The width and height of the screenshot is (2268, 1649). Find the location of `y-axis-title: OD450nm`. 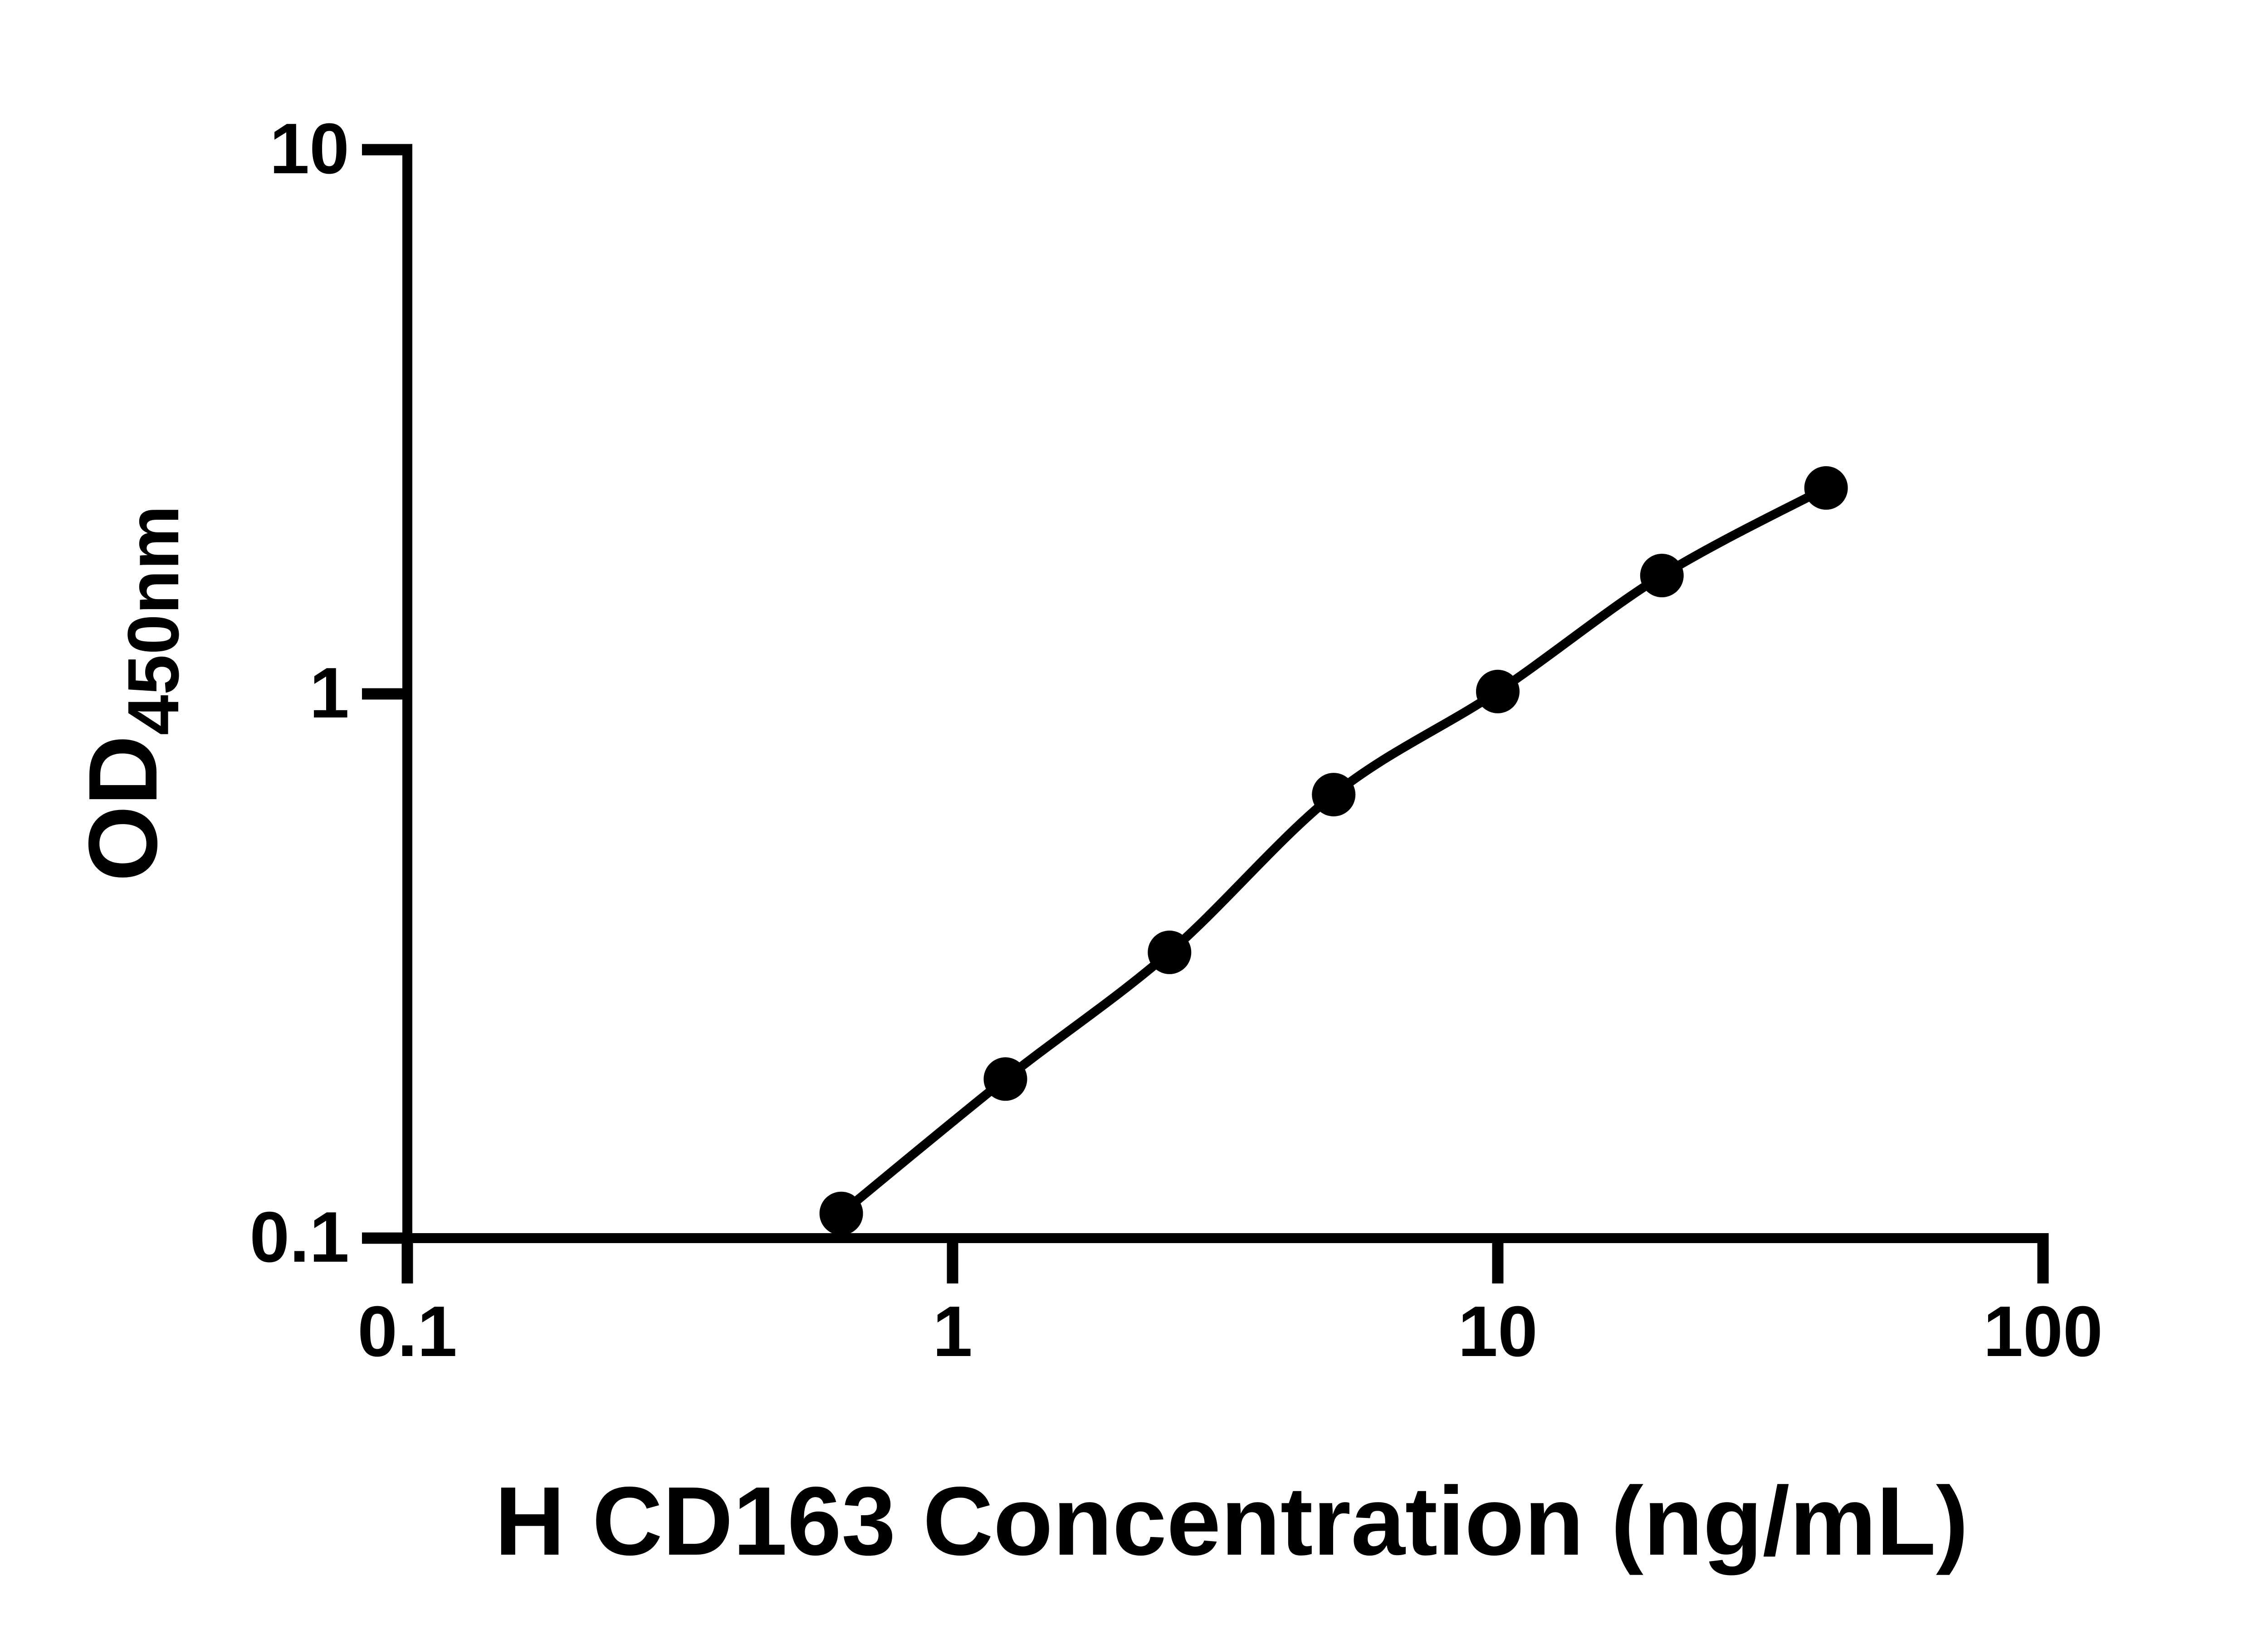

y-axis-title: OD450nm is located at coordinates (131, 693).